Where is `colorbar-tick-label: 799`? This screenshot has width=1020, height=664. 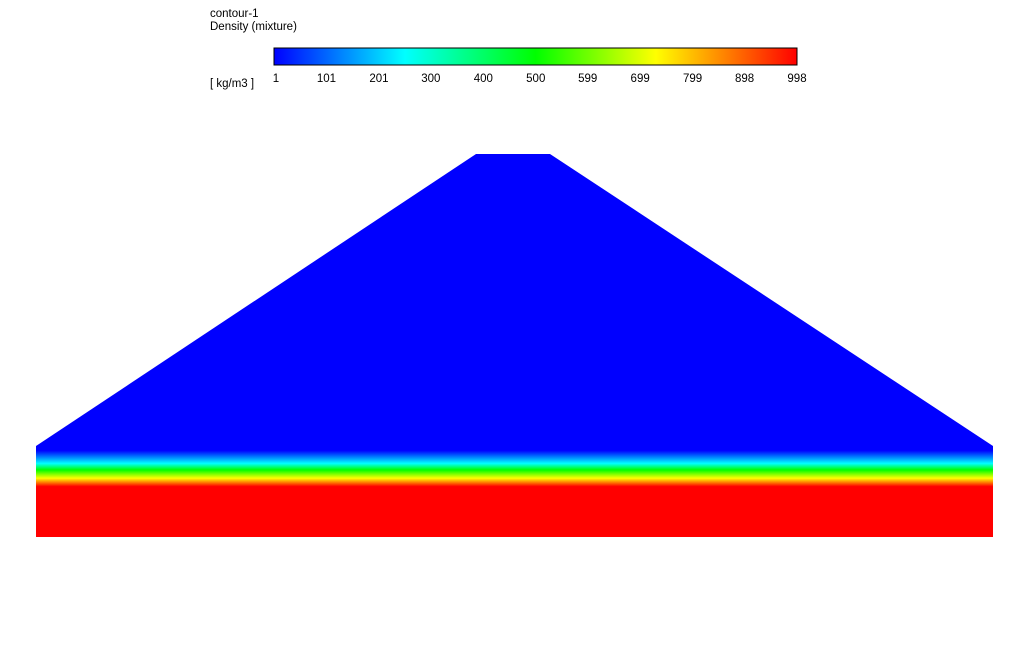
colorbar-tick-label: 799 is located at coordinates (692, 79).